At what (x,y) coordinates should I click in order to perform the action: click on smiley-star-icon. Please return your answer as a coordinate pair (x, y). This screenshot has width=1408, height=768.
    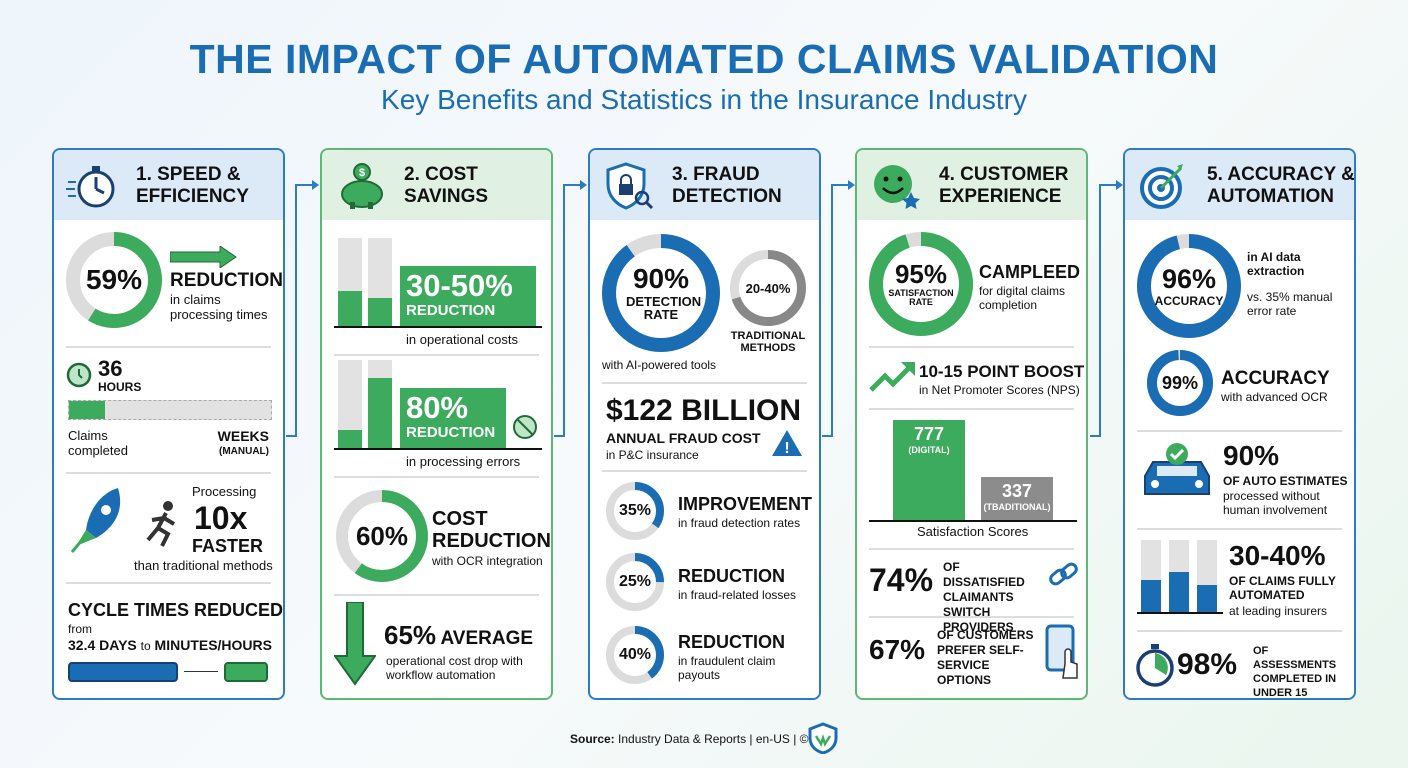
    Looking at the image, I should click on (897, 187).